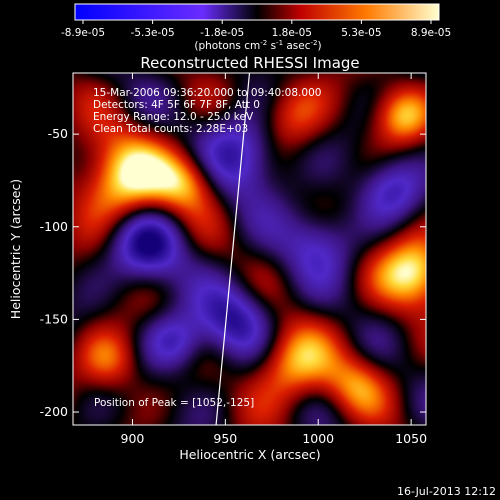 This screenshot has width=500, height=500. I want to click on solar-limb-line, so click(233, 249).